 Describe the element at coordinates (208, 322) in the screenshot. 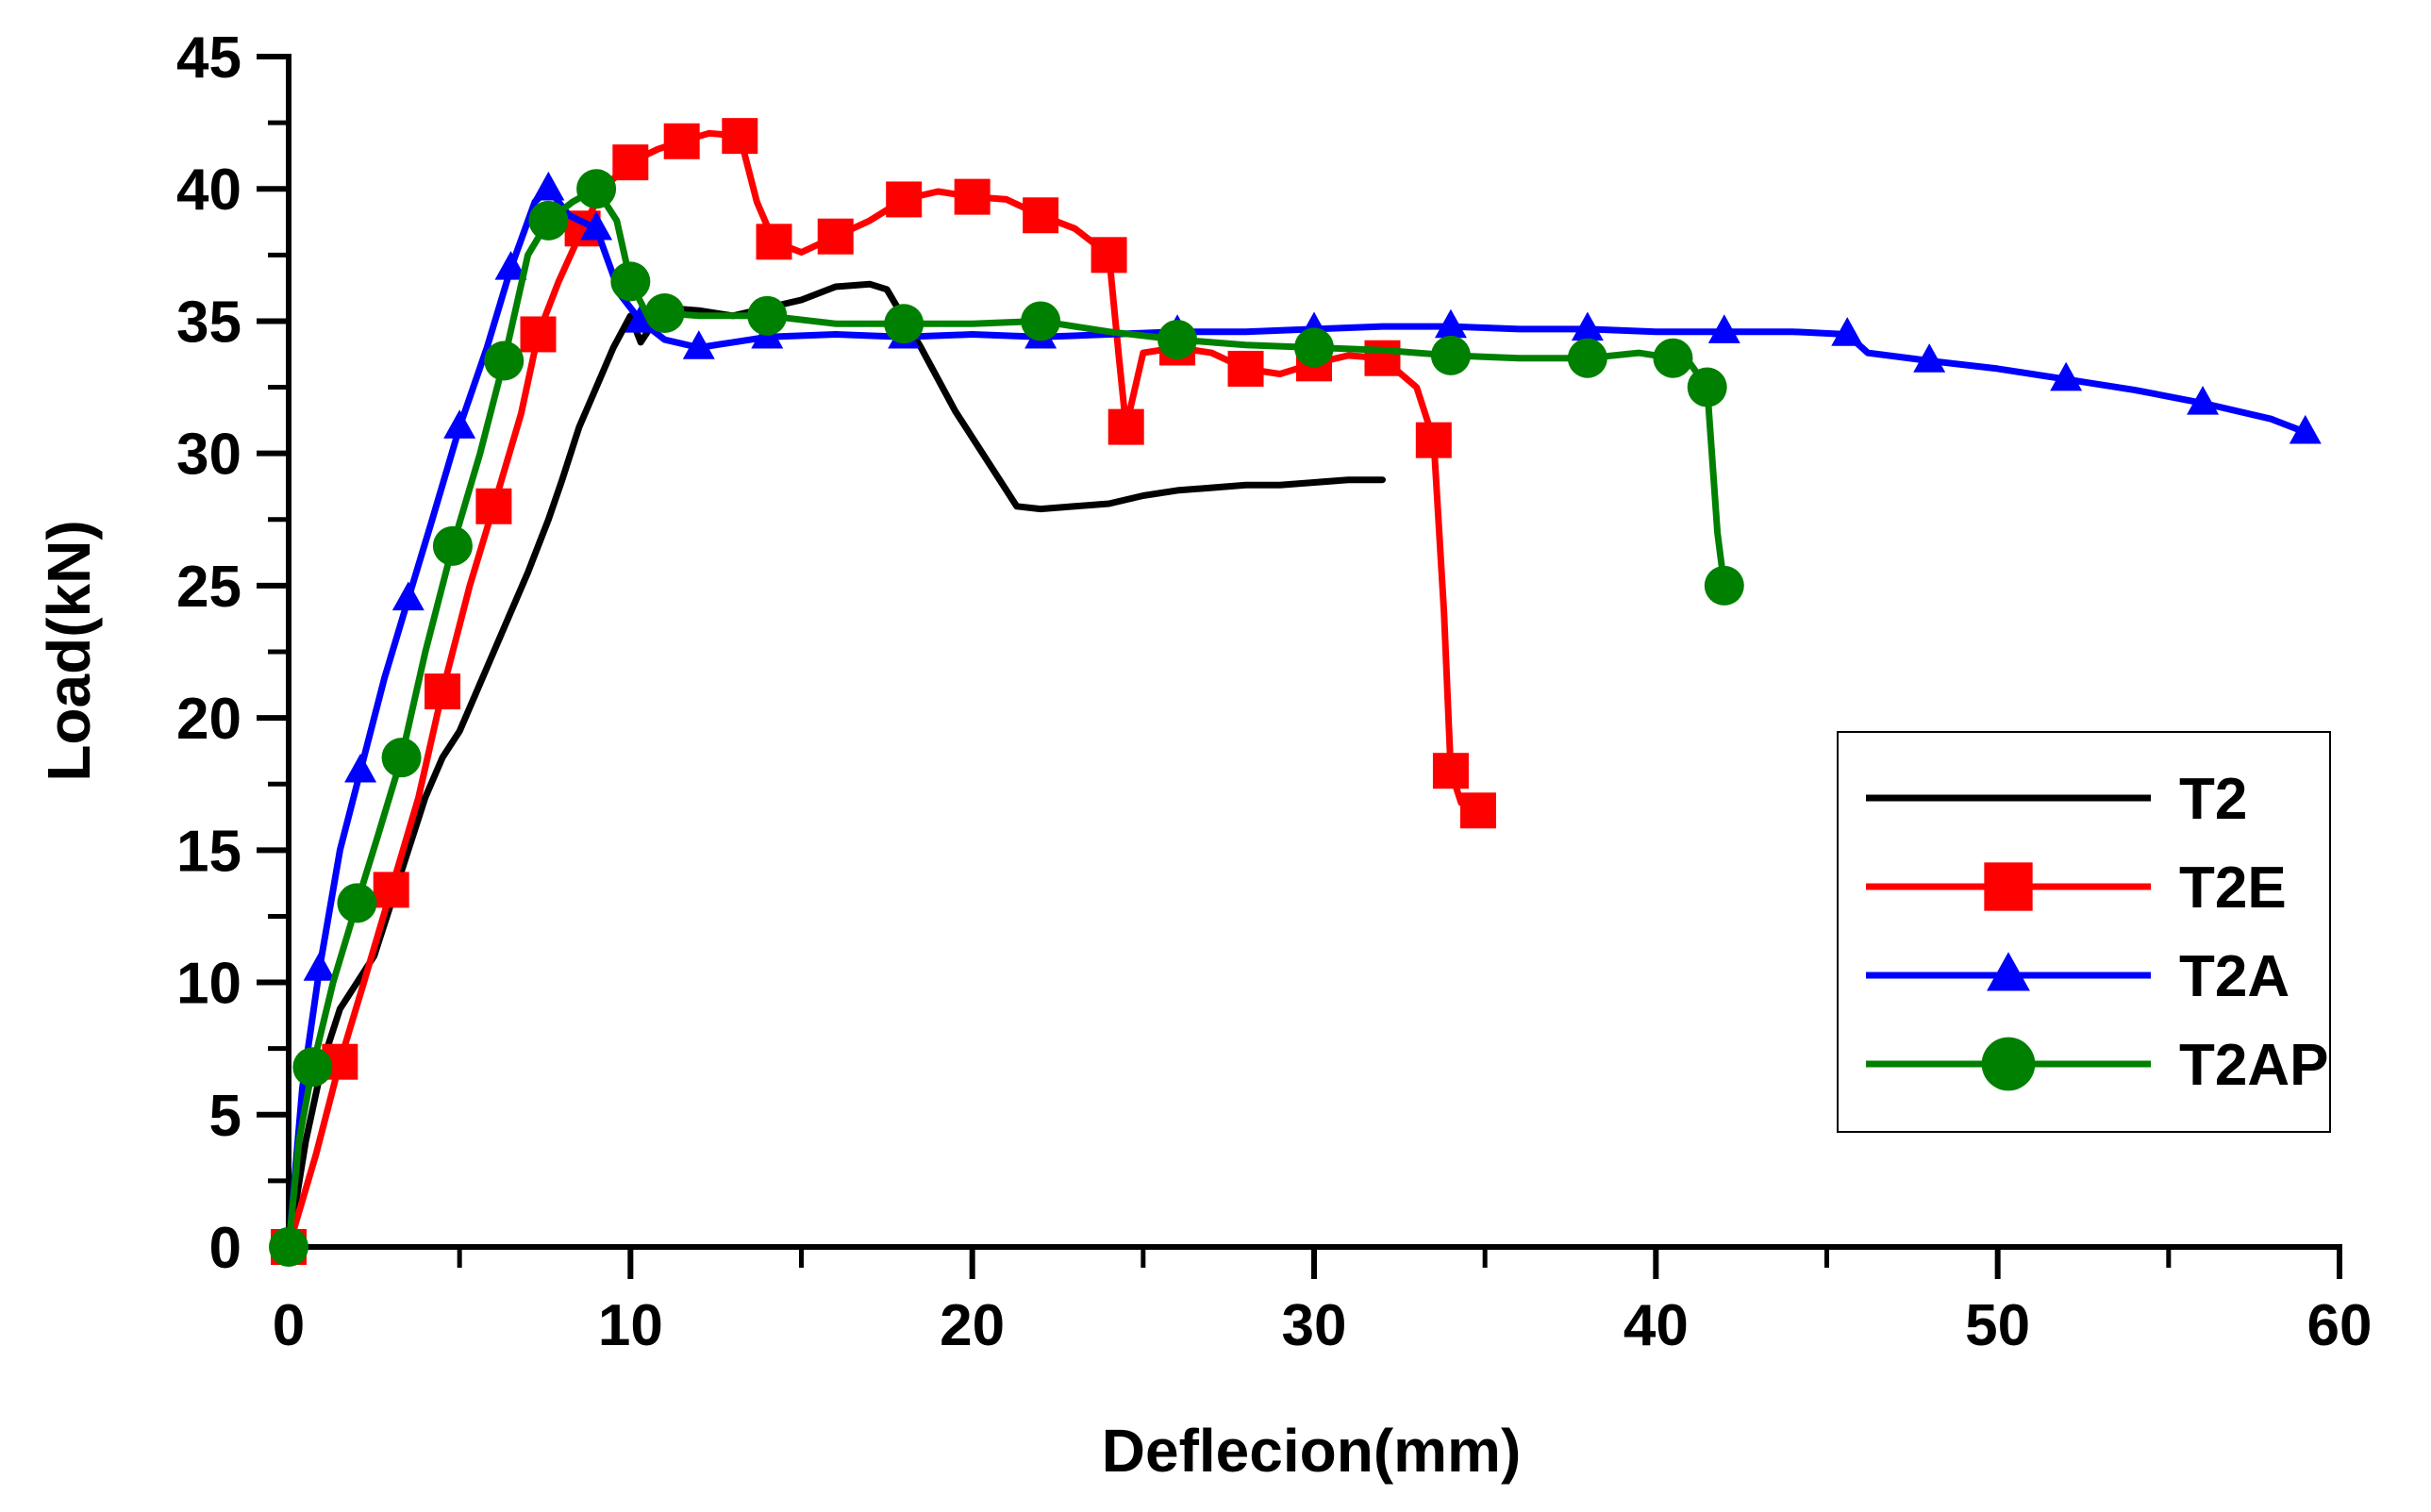

I see `y-tick-label: 35` at that location.